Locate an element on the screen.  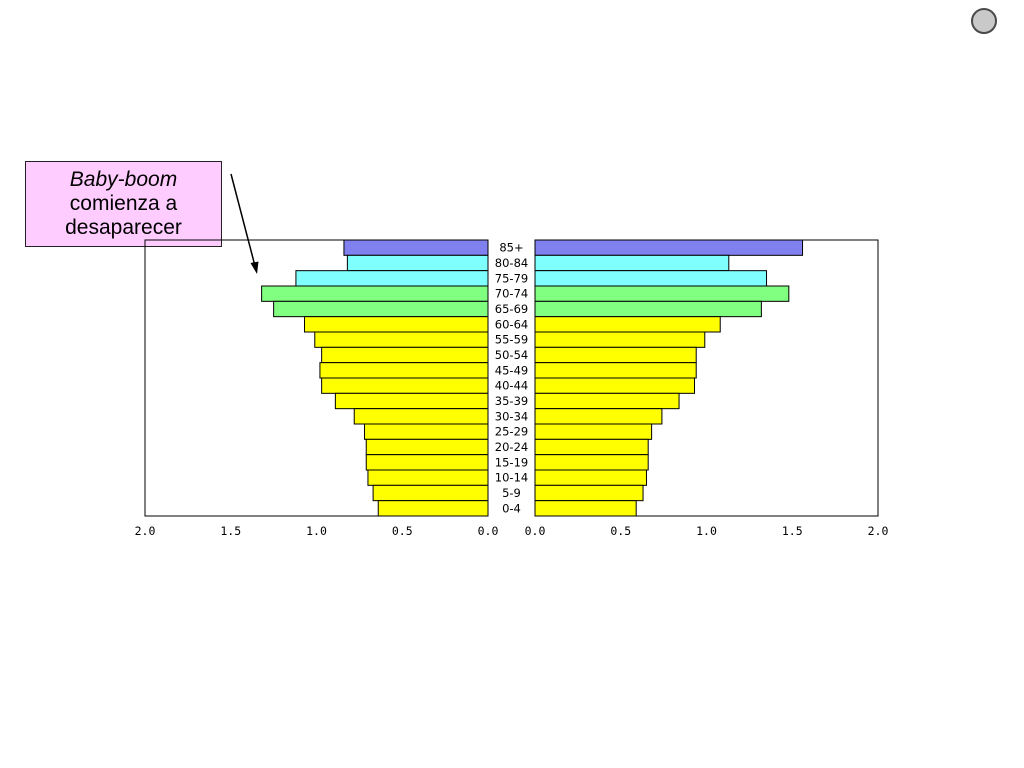
age-label: 25-29 is located at coordinates (511, 432).